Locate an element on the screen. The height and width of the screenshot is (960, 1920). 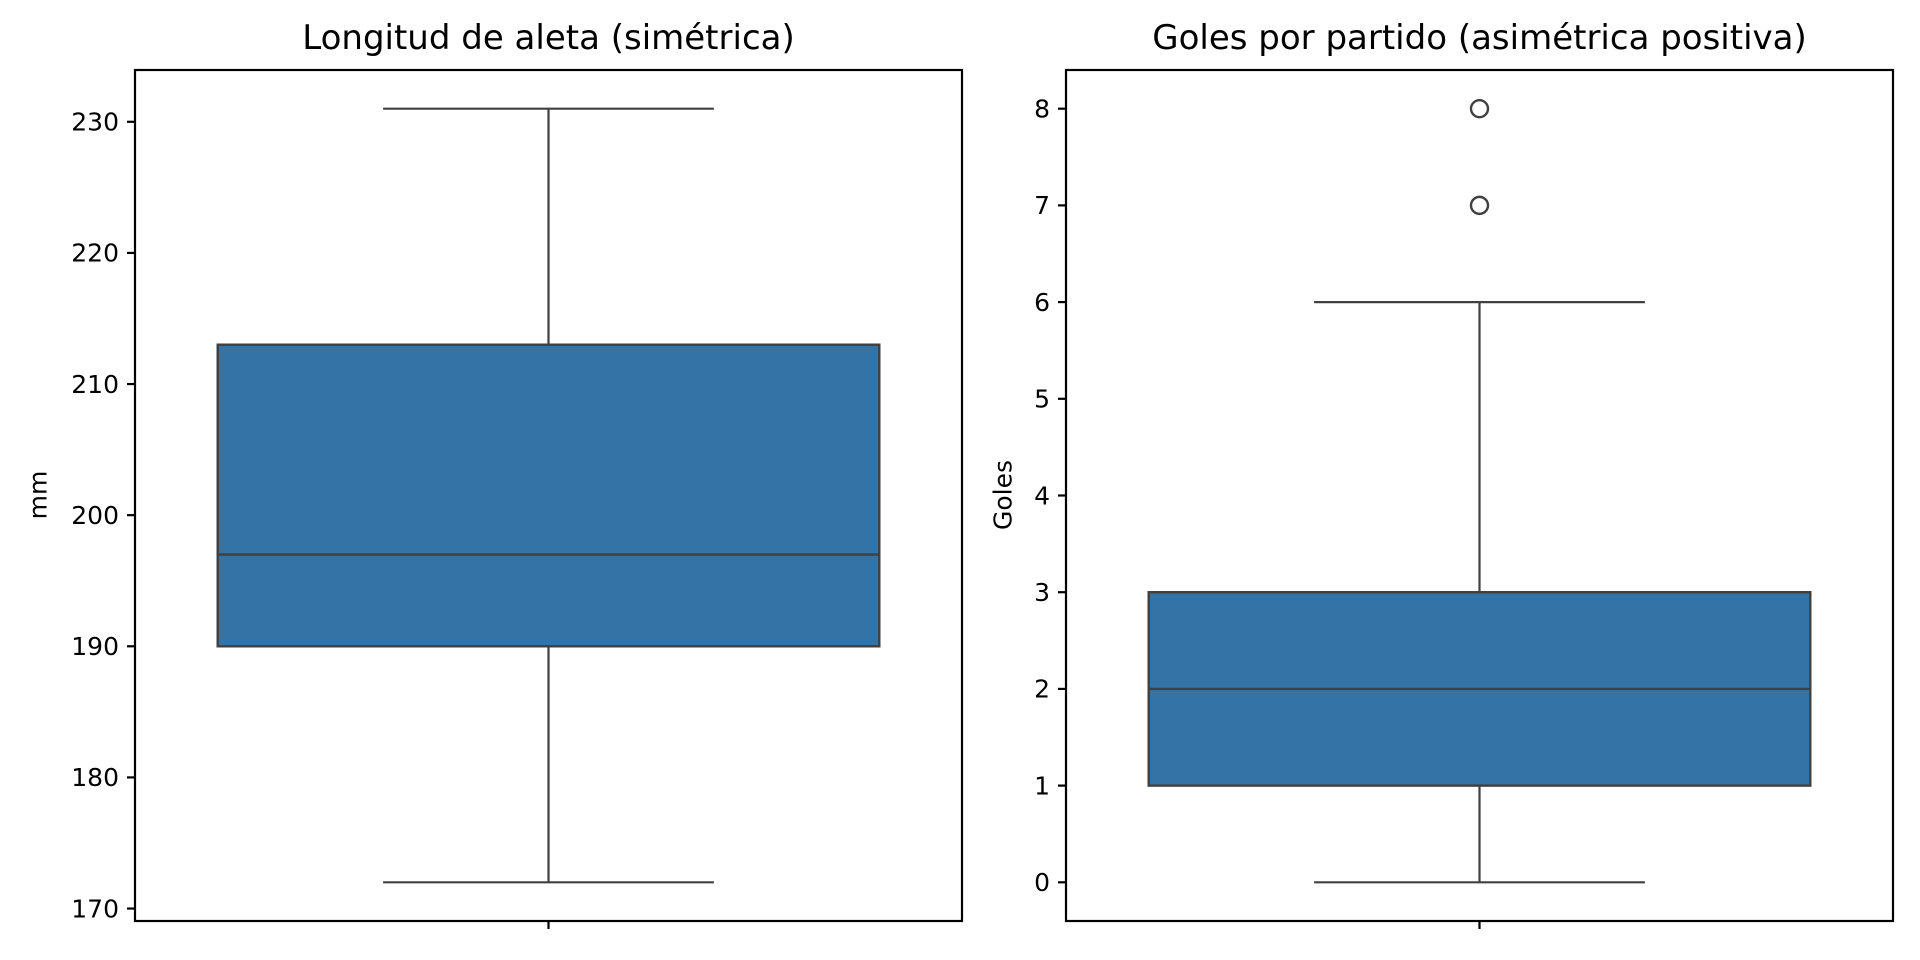
plot-0-y-tick-label-190: 190 is located at coordinates (95, 646).